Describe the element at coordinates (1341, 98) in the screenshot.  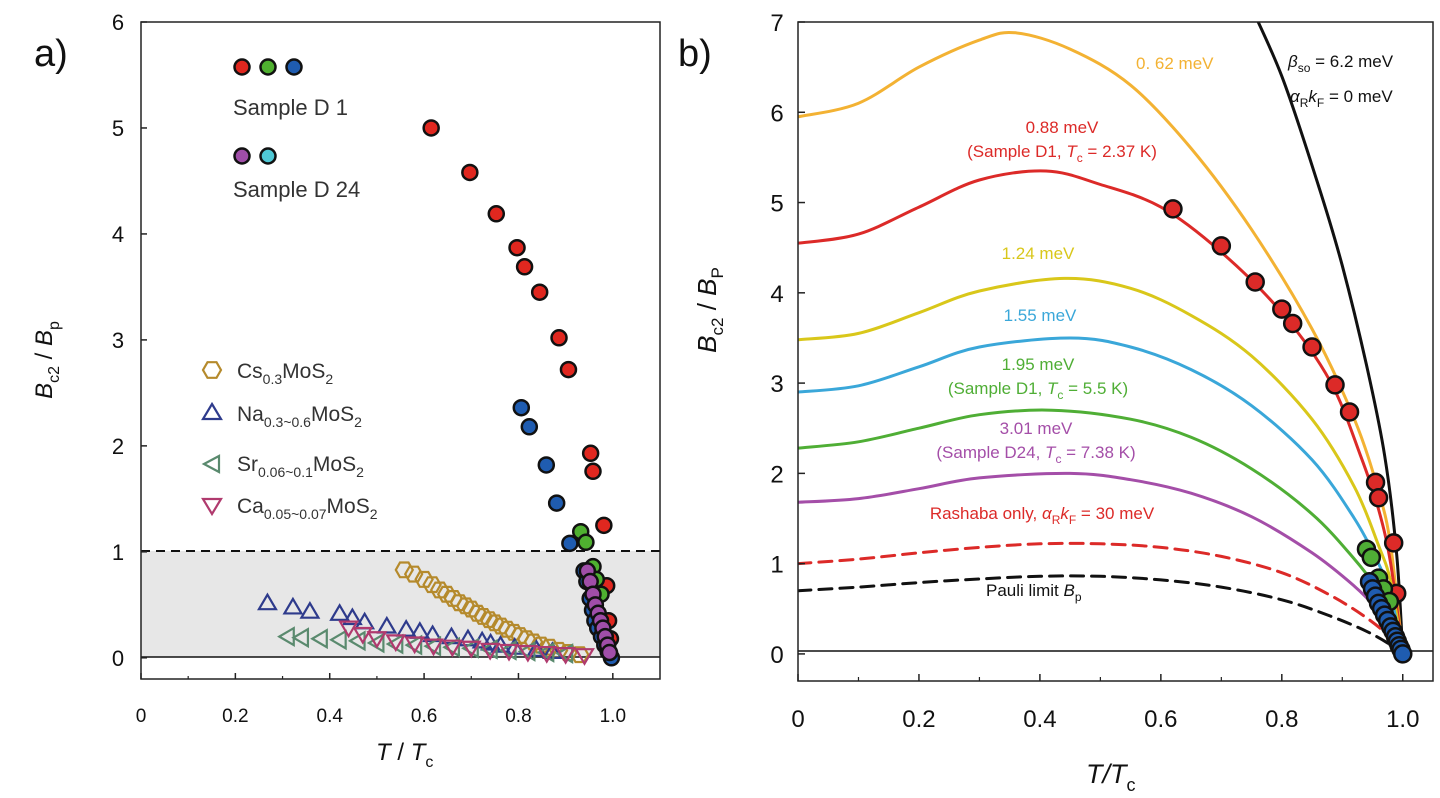
I see `param-alpha-kf: αRkF = 0 meV` at that location.